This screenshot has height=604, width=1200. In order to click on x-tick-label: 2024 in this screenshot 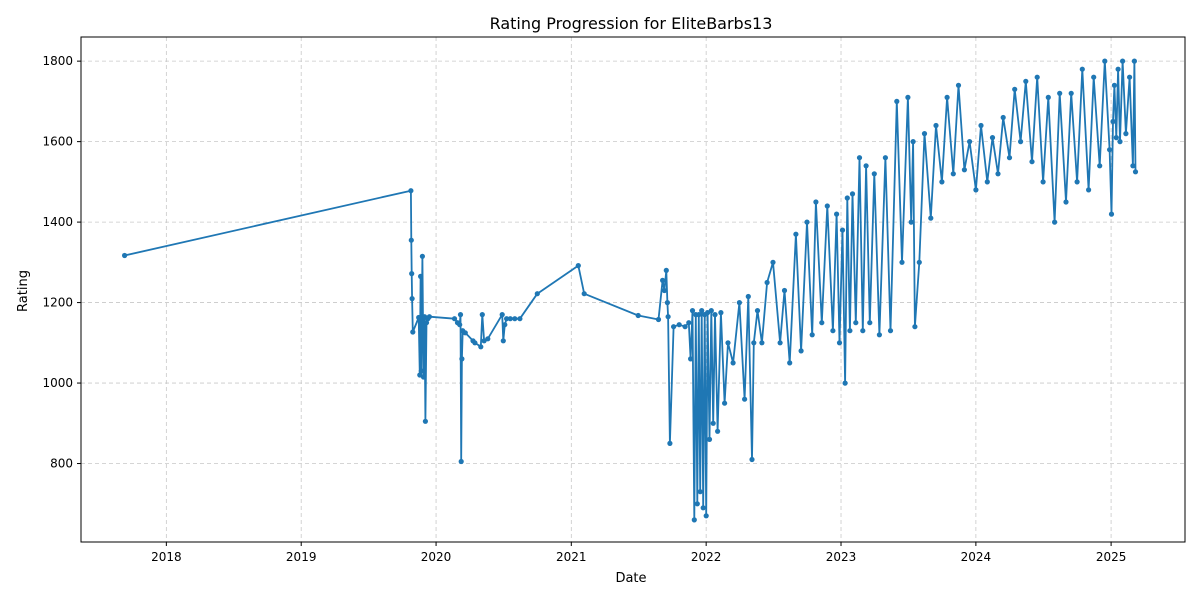, I will do `click(976, 557)`.